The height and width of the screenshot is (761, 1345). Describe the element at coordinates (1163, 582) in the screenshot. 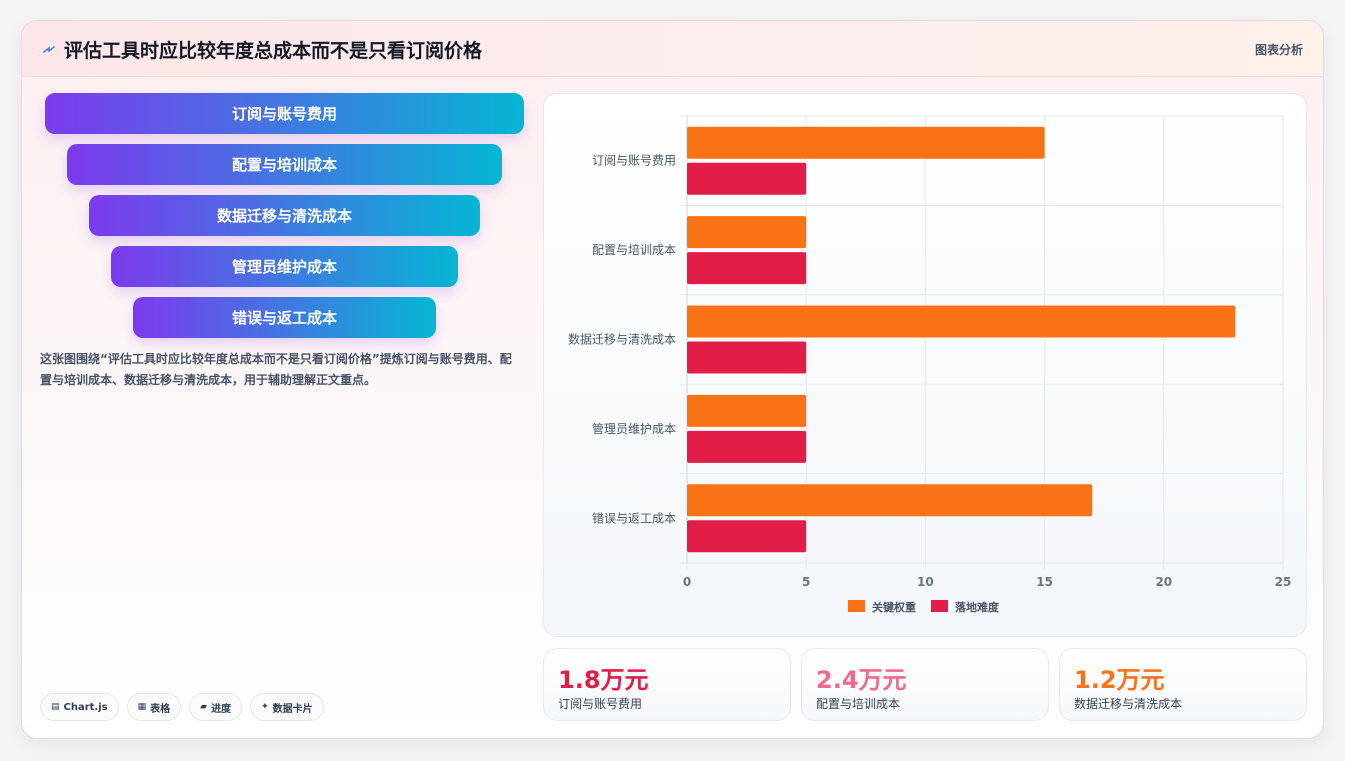

I see `x-tick-label: 20` at that location.